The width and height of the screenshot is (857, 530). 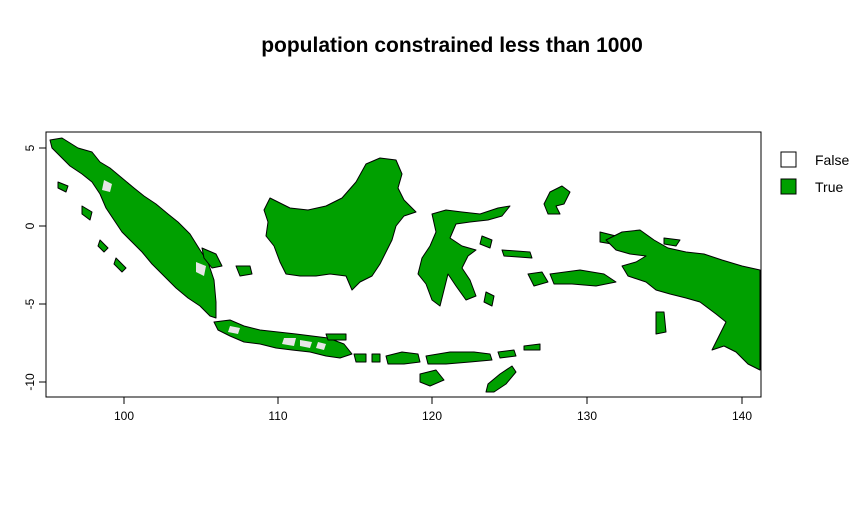 I want to click on island-nias, so click(x=87, y=213).